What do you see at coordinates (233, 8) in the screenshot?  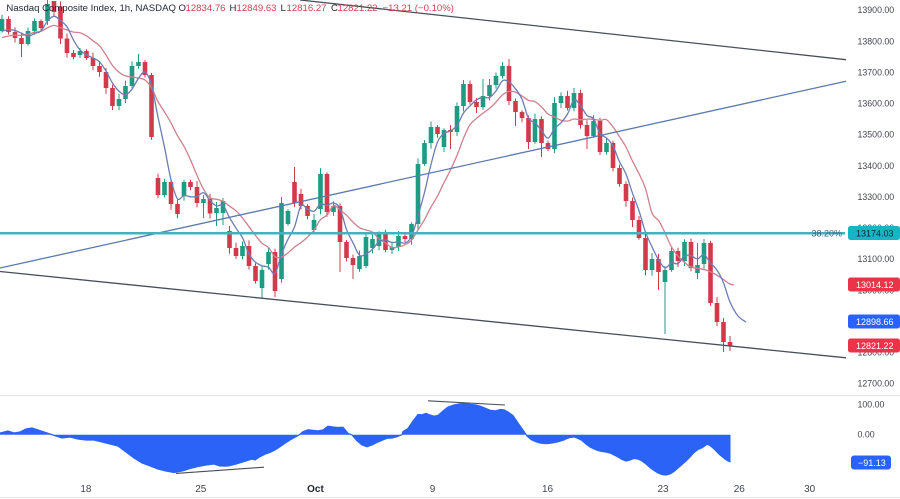 I see `svg-text: H` at bounding box center [233, 8].